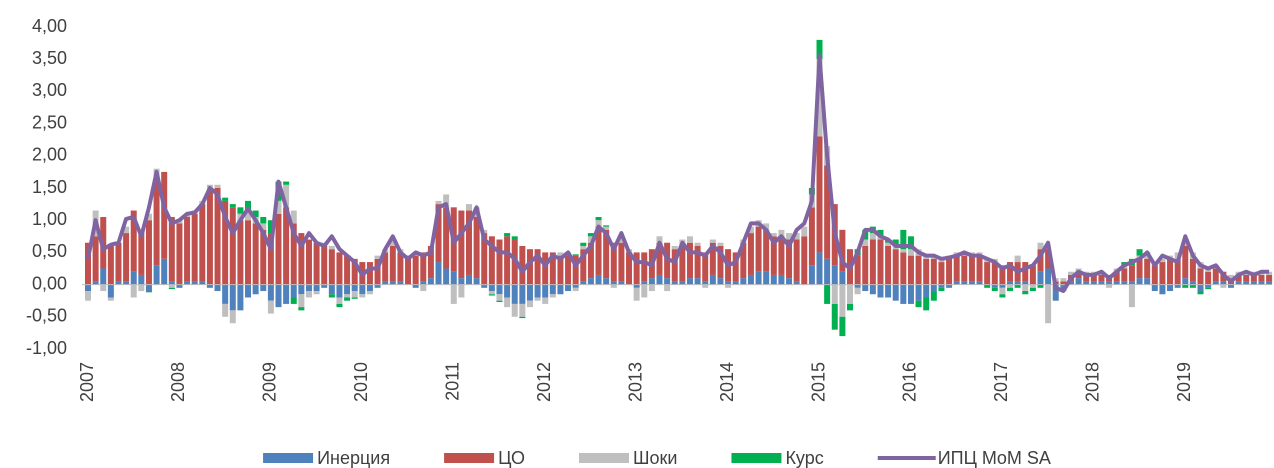 This screenshot has height=468, width=1274. I want to click on y-tick-label: 1,00, so click(49, 219).